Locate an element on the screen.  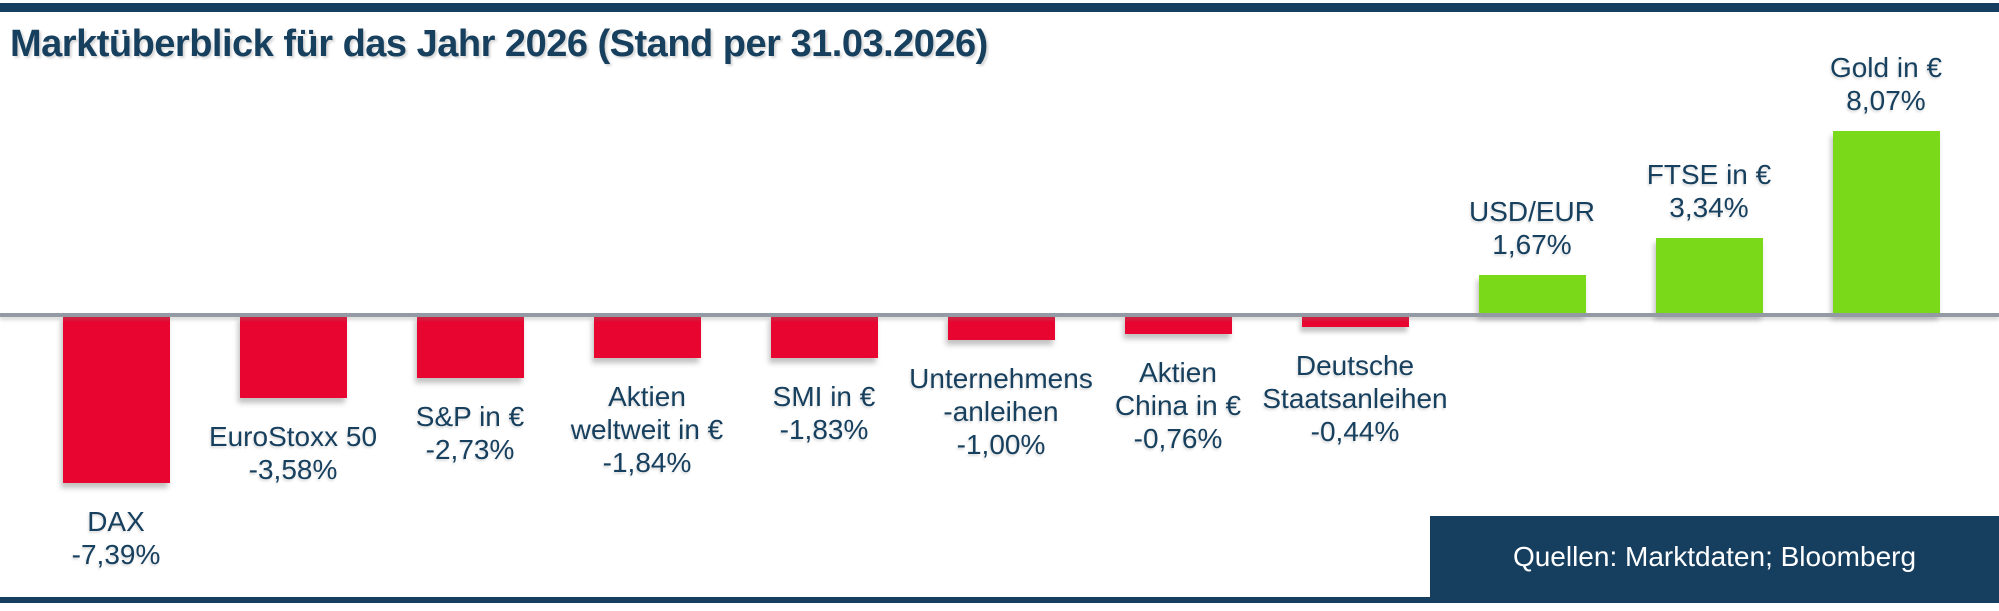
bar-label-aktien-weltweit-in: Aktien weltweit in € -1,84% is located at coordinates (647, 429).